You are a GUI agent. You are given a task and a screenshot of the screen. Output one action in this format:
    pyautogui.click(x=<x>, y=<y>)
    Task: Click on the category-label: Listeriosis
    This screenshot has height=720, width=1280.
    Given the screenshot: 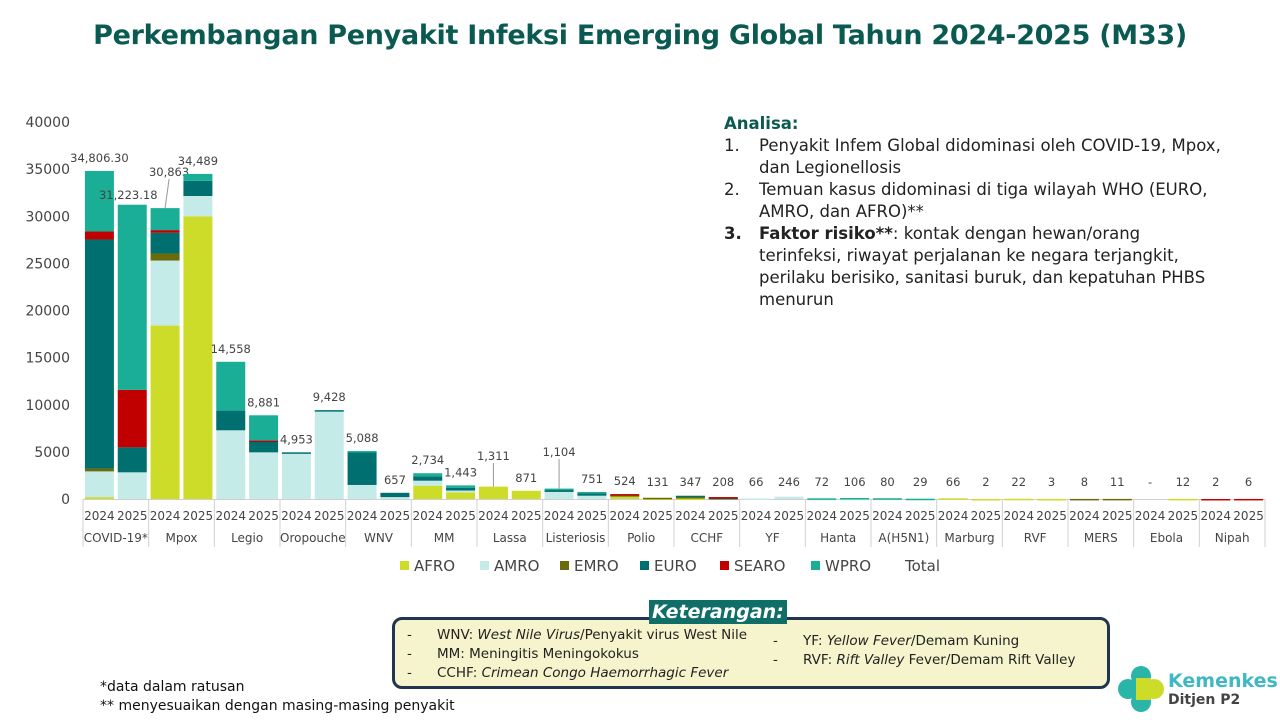 What is the action you would take?
    pyautogui.click(x=576, y=538)
    